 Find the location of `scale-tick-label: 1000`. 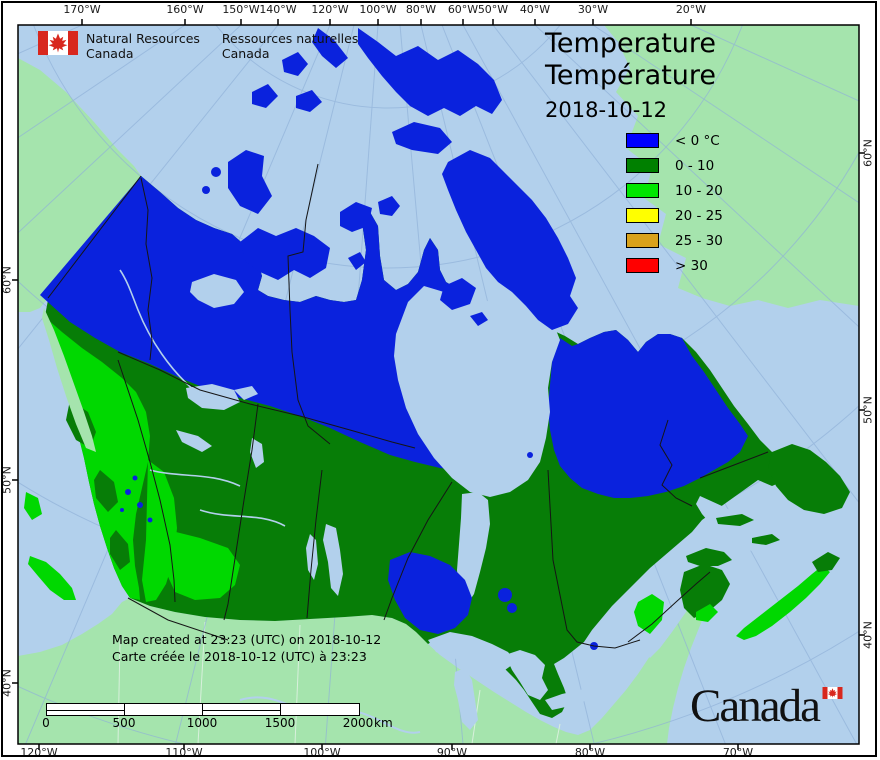

scale-tick-label: 1000 is located at coordinates (202, 723).